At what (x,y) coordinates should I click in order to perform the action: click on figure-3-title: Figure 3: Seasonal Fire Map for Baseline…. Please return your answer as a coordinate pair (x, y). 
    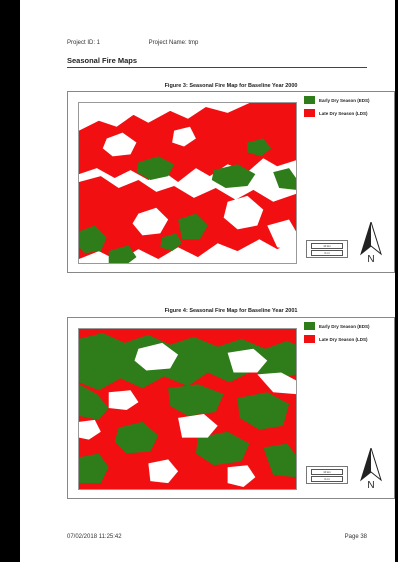
    Looking at the image, I should click on (231, 86).